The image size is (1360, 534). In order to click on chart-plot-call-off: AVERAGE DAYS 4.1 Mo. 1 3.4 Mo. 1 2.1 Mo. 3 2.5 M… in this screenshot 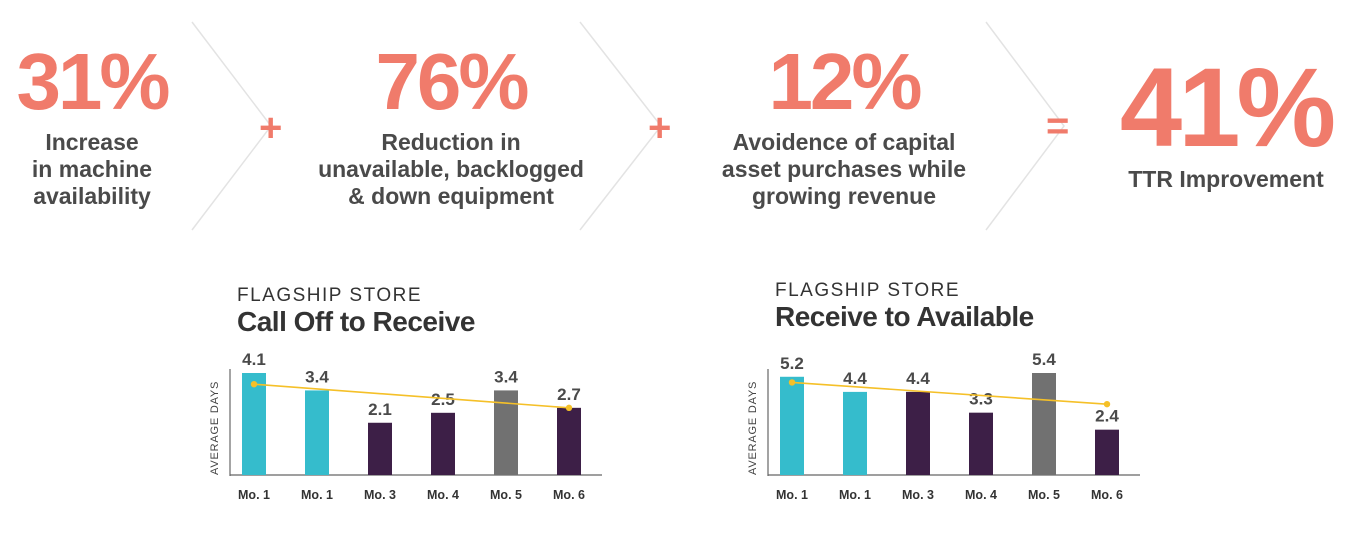, I will do `click(405, 426)`.